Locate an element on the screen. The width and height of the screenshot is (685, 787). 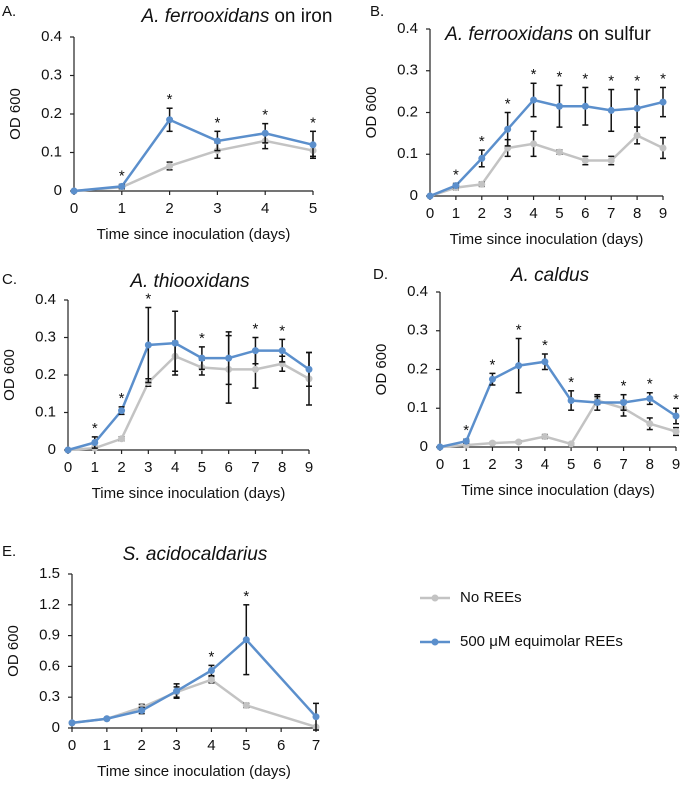
y-tick-label: 0.1 is located at coordinates (407, 153).